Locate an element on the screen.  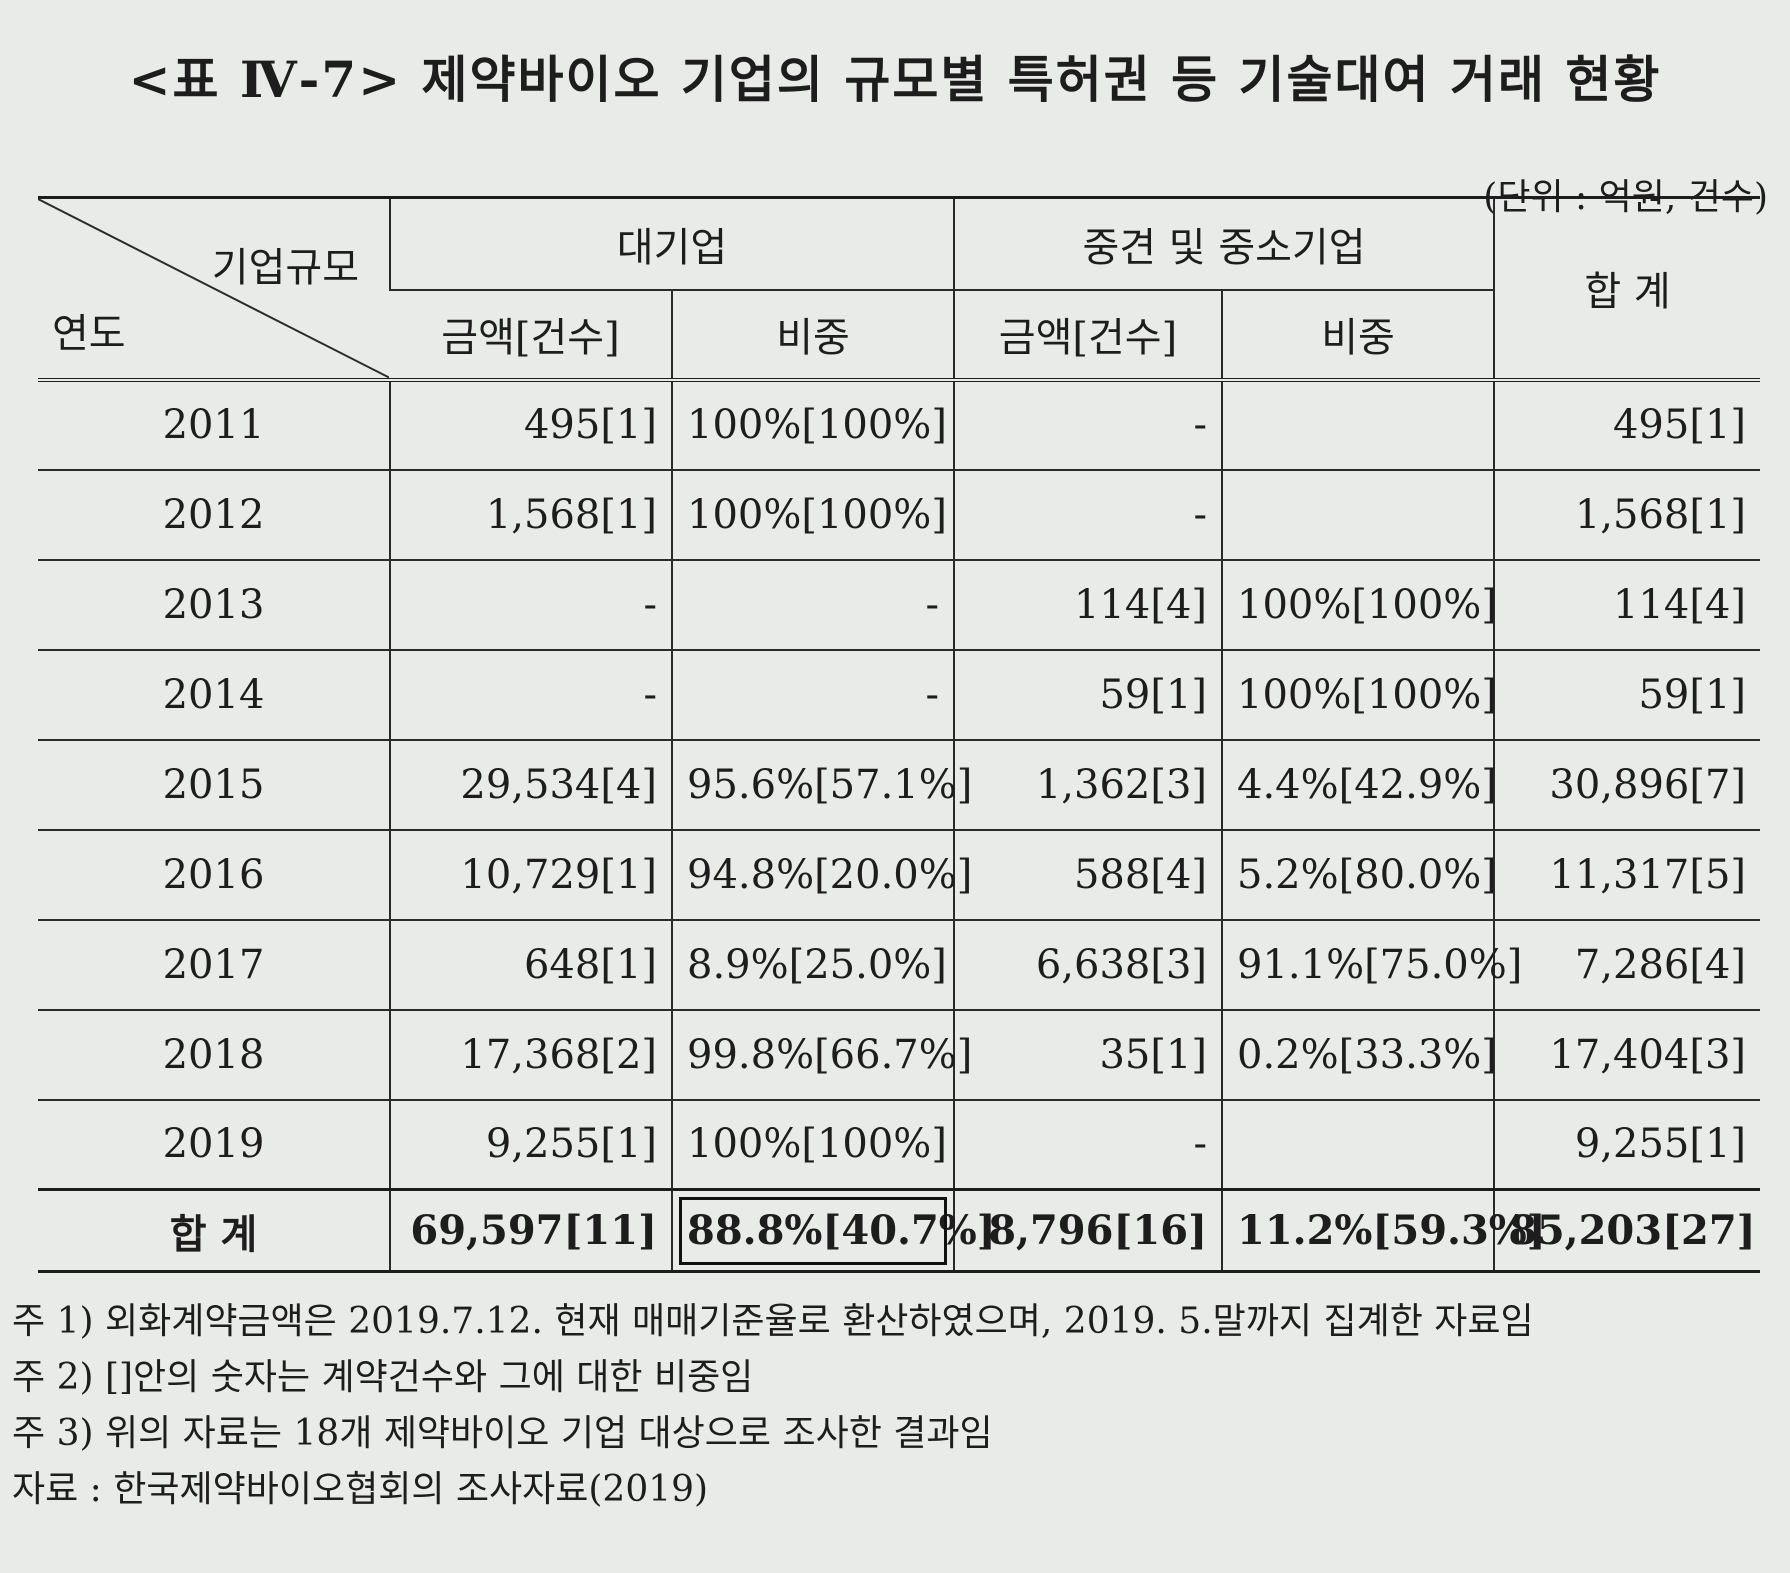
header-row-2: 금액[건수] 비중 금액[건수] 비중 is located at coordinates (899, 334).